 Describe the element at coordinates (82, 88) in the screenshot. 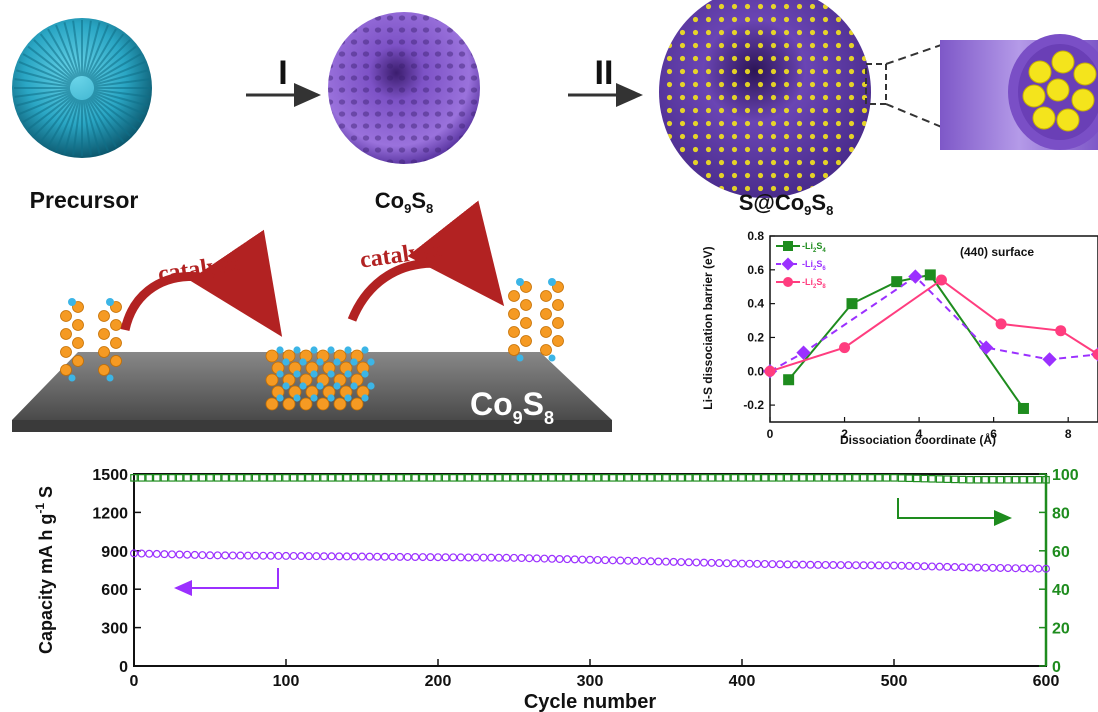

I see `precursor-sphere` at that location.